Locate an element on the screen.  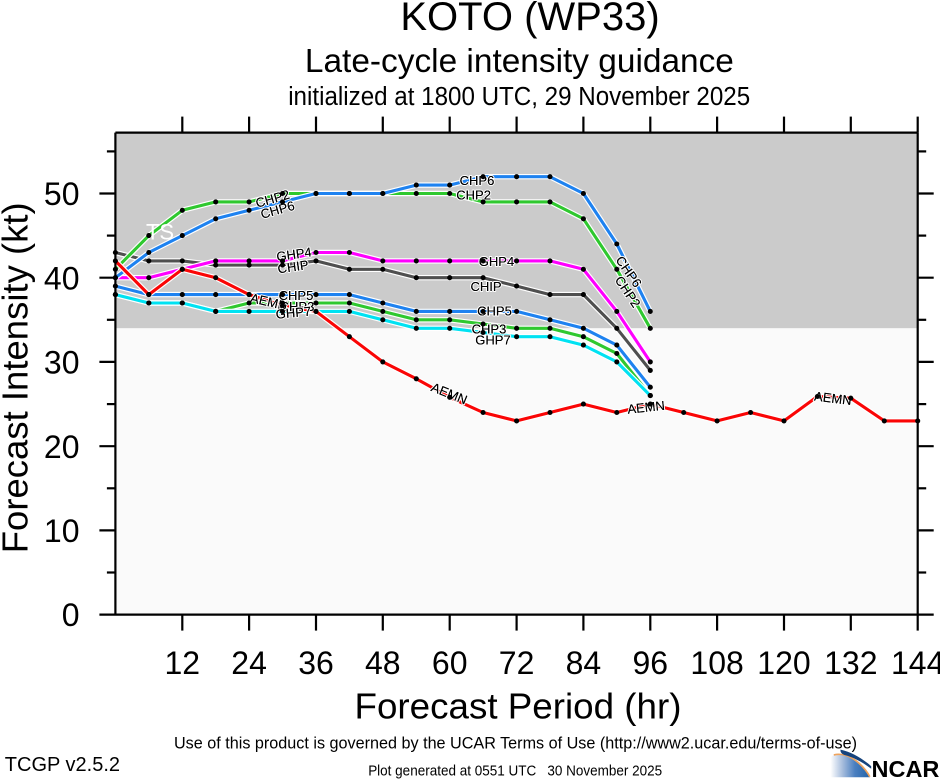
svg-text: 144 is located at coordinates (915, 663).